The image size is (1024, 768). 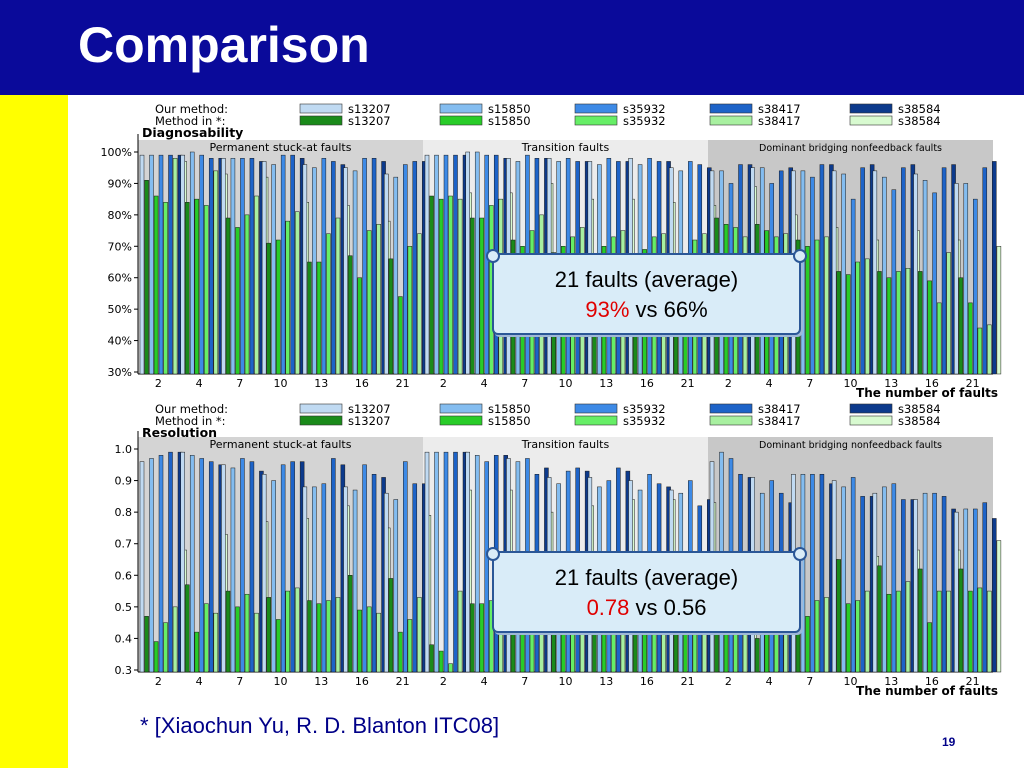 What do you see at coordinates (800, 256) in the screenshot?
I see `scroll-curl-icon` at bounding box center [800, 256].